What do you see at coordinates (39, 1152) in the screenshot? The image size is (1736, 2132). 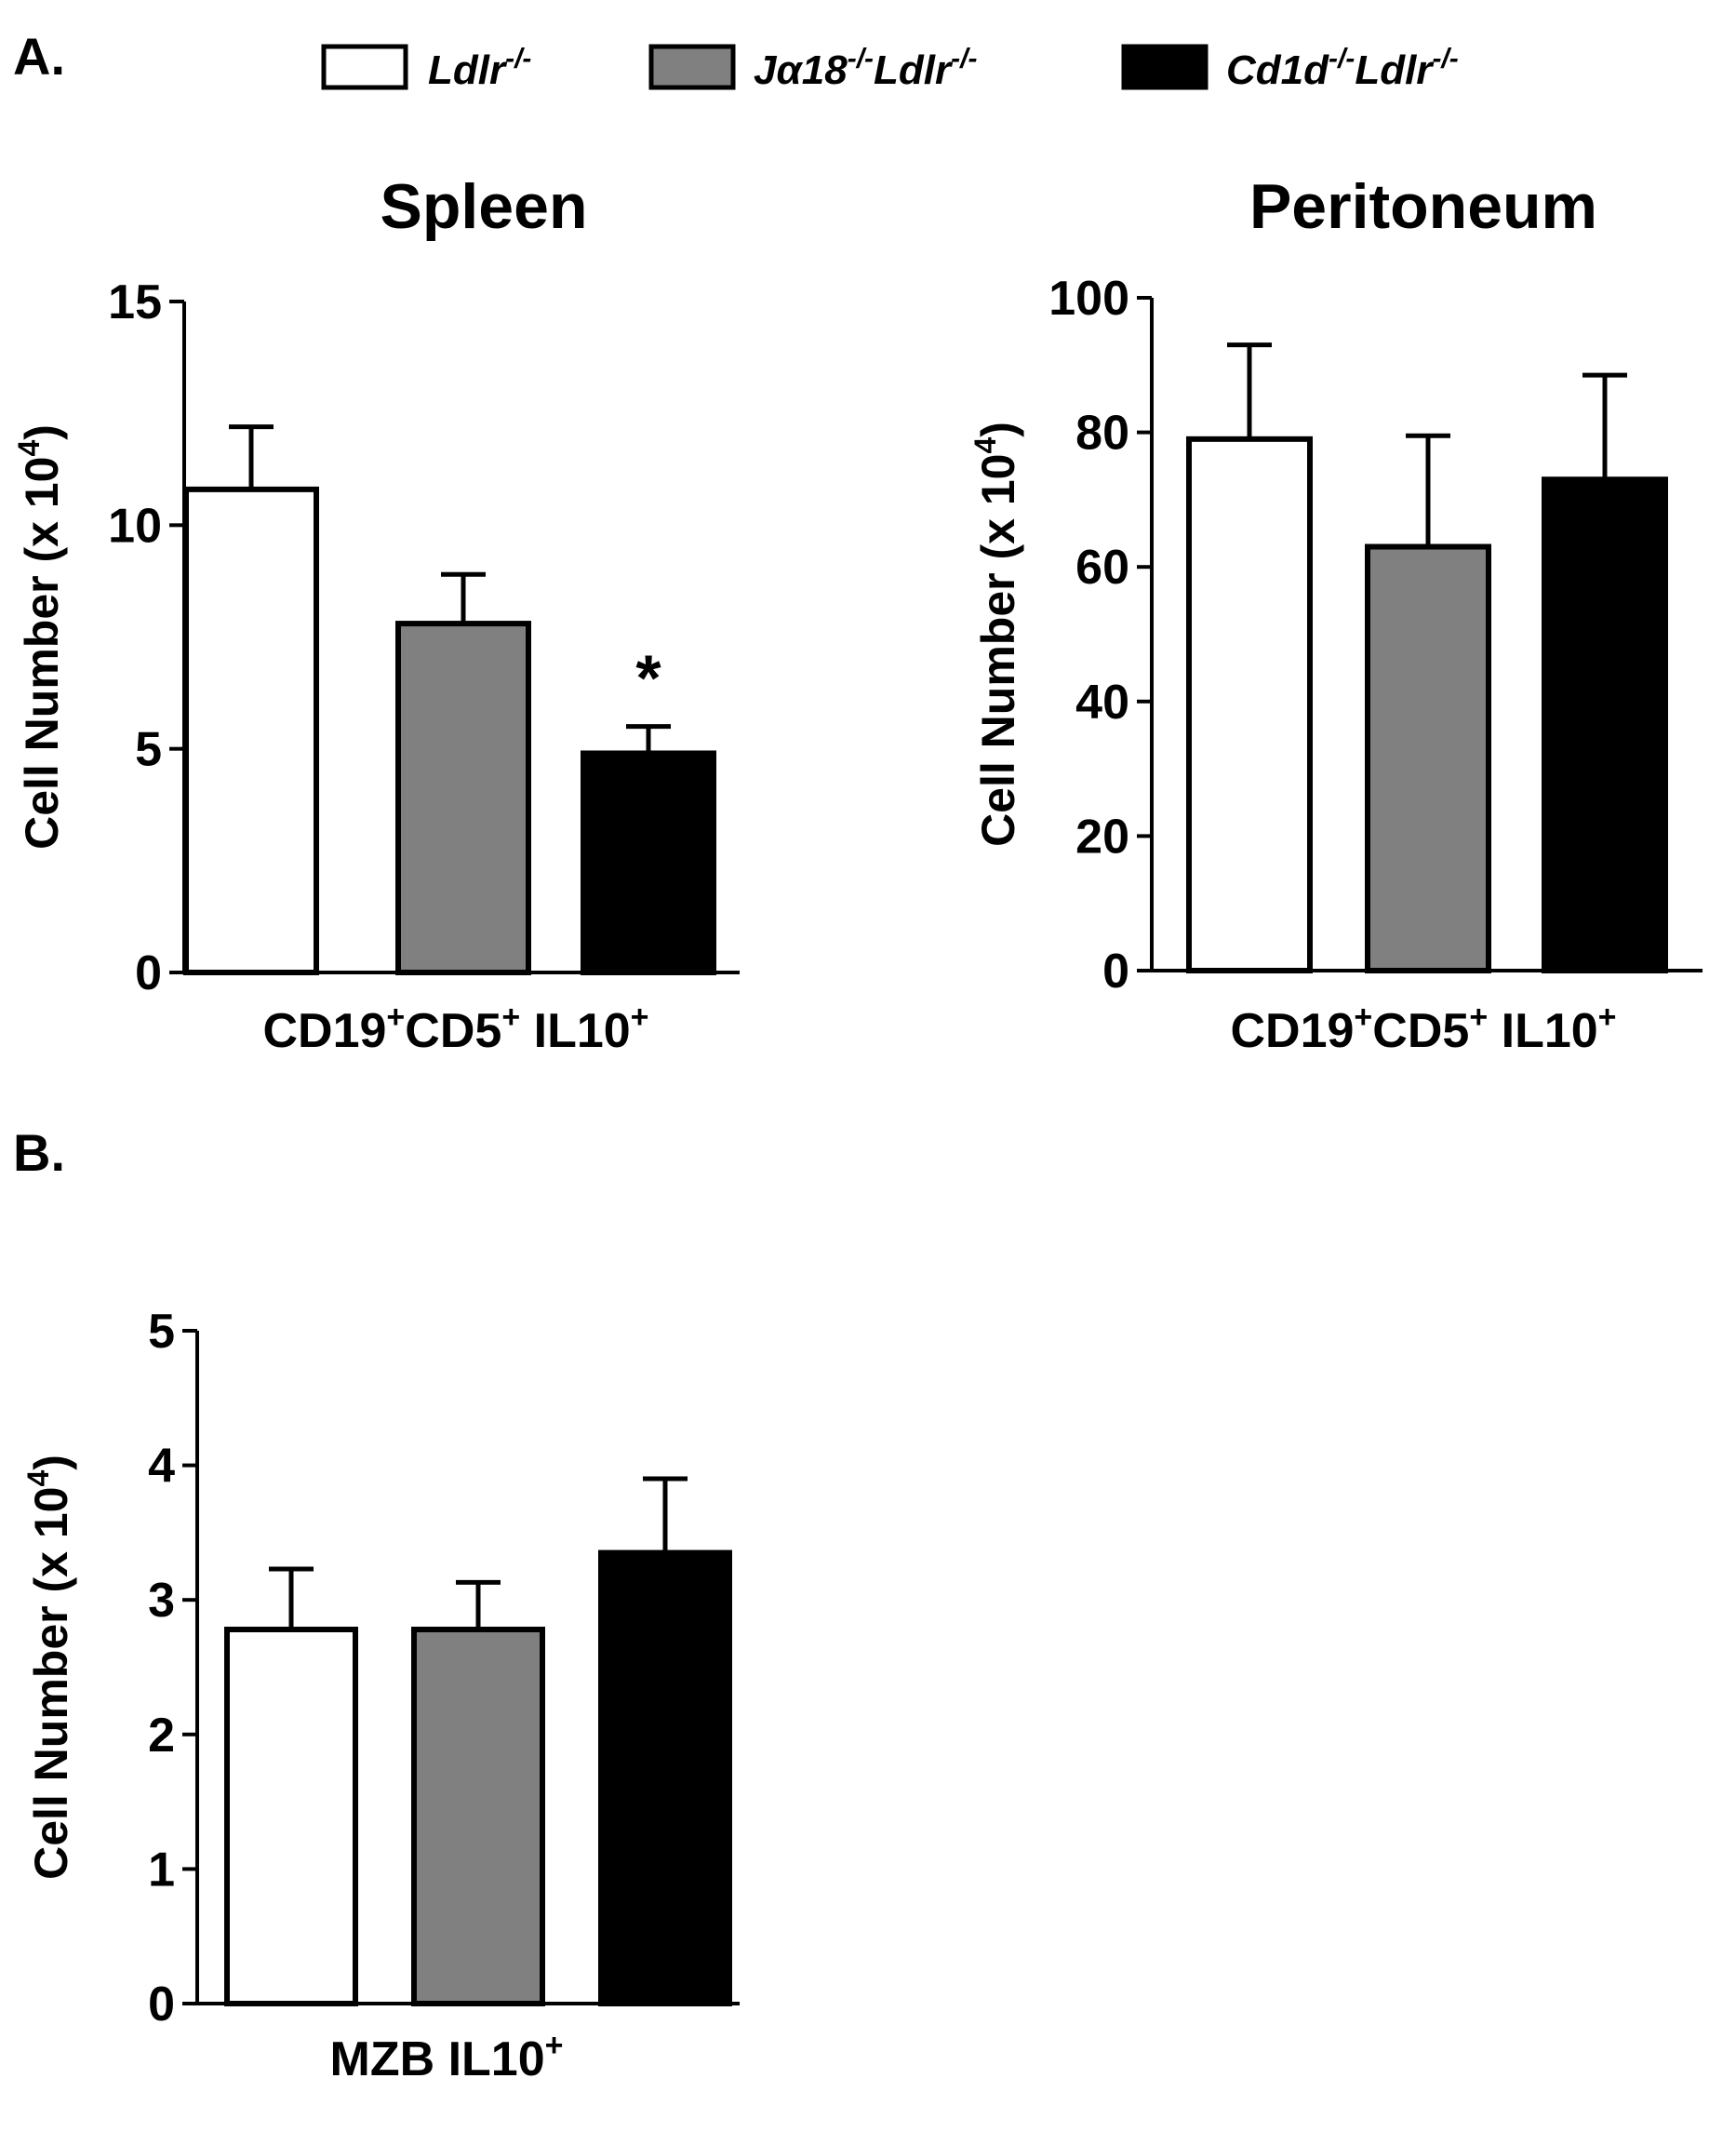 I see `panel-label-b: B.` at bounding box center [39, 1152].